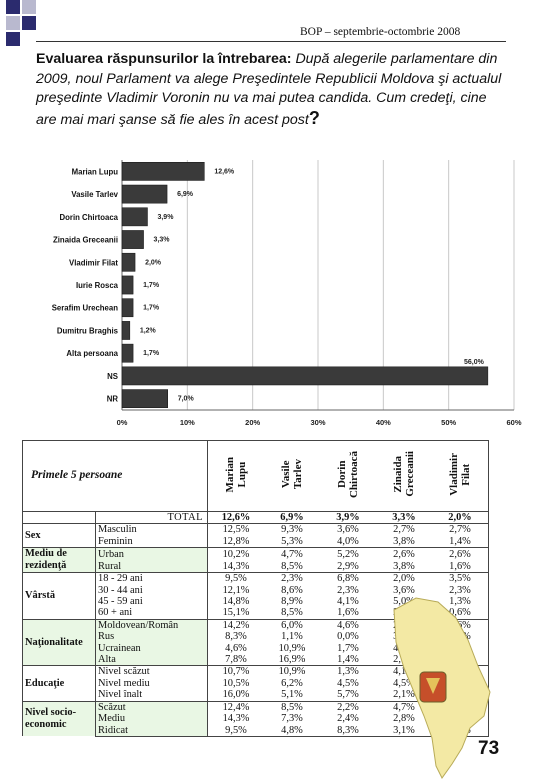 The width and height of the screenshot is (540, 780). What do you see at coordinates (292, 518) in the screenshot?
I see `total-value: 6,9%` at bounding box center [292, 518].